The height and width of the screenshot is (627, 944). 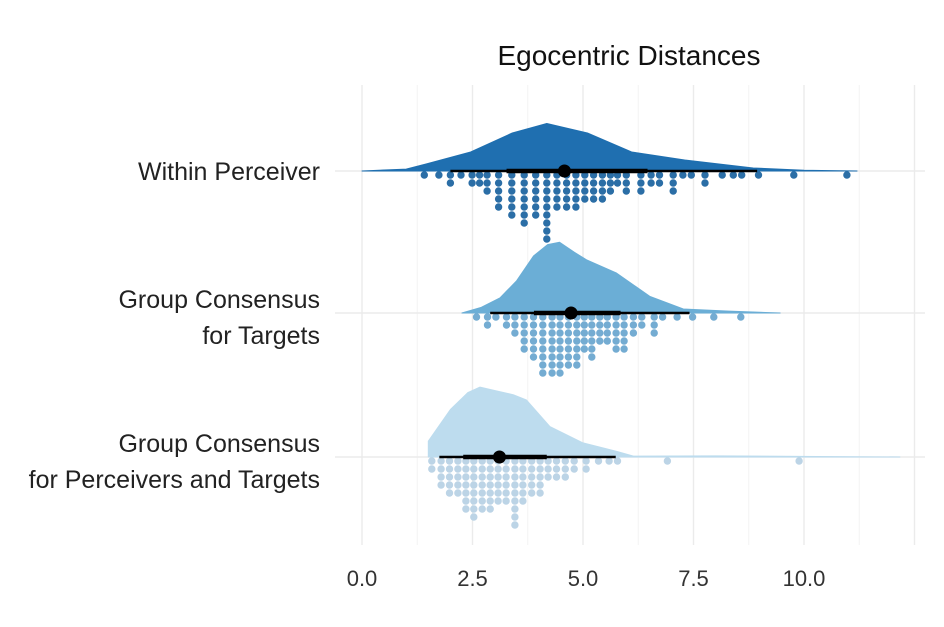 What do you see at coordinates (261, 336) in the screenshot?
I see `y-axis-label: for Targets` at bounding box center [261, 336].